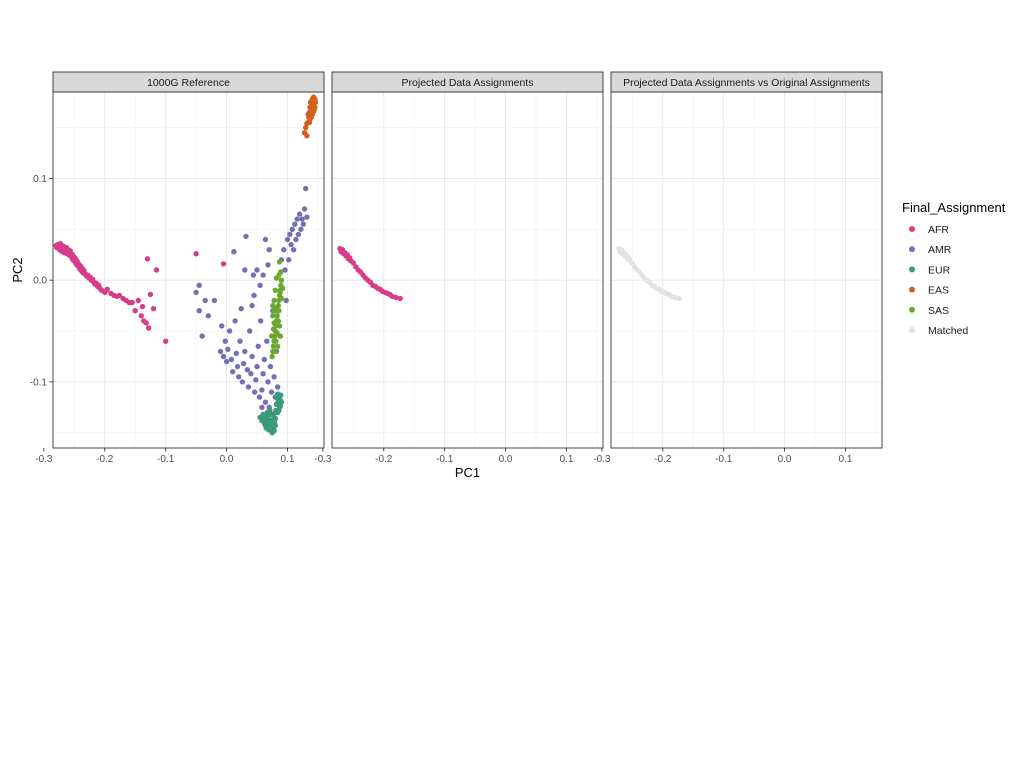 The image size is (1024, 773). What do you see at coordinates (746, 270) in the screenshot?
I see `panel-background` at bounding box center [746, 270].